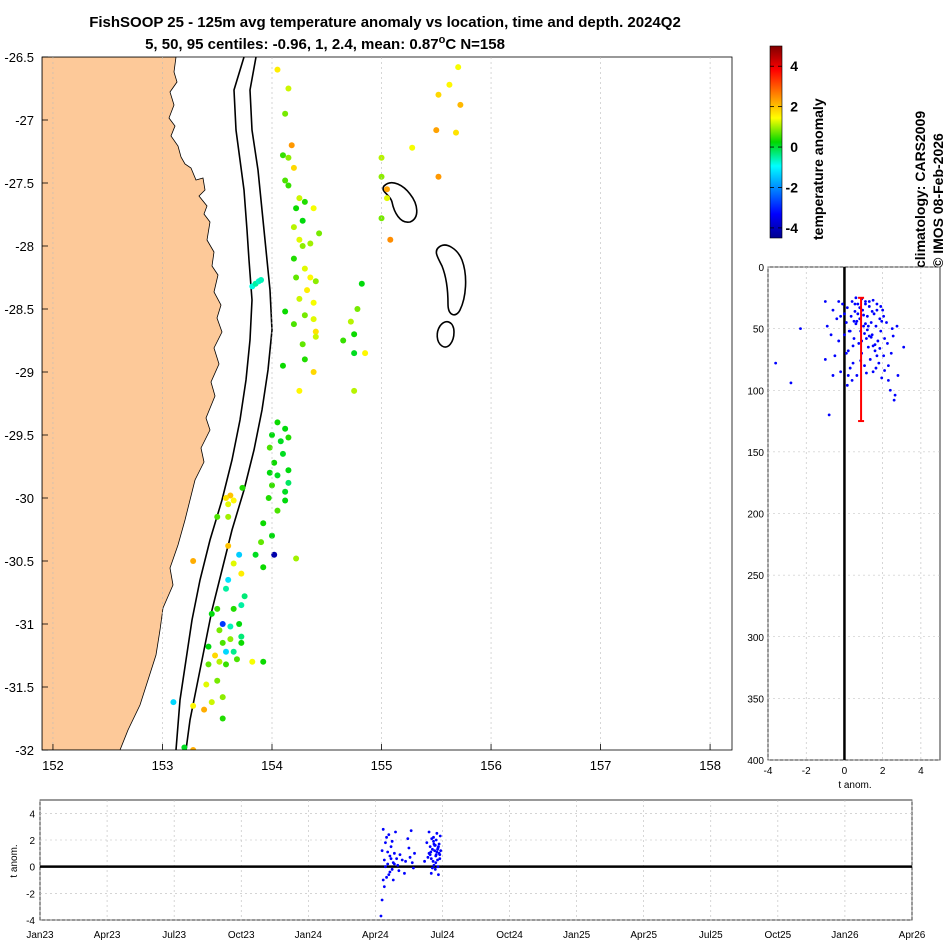  Describe the element at coordinates (912, 935) in the screenshot. I see `time-xtick-label: Apr26` at that location.